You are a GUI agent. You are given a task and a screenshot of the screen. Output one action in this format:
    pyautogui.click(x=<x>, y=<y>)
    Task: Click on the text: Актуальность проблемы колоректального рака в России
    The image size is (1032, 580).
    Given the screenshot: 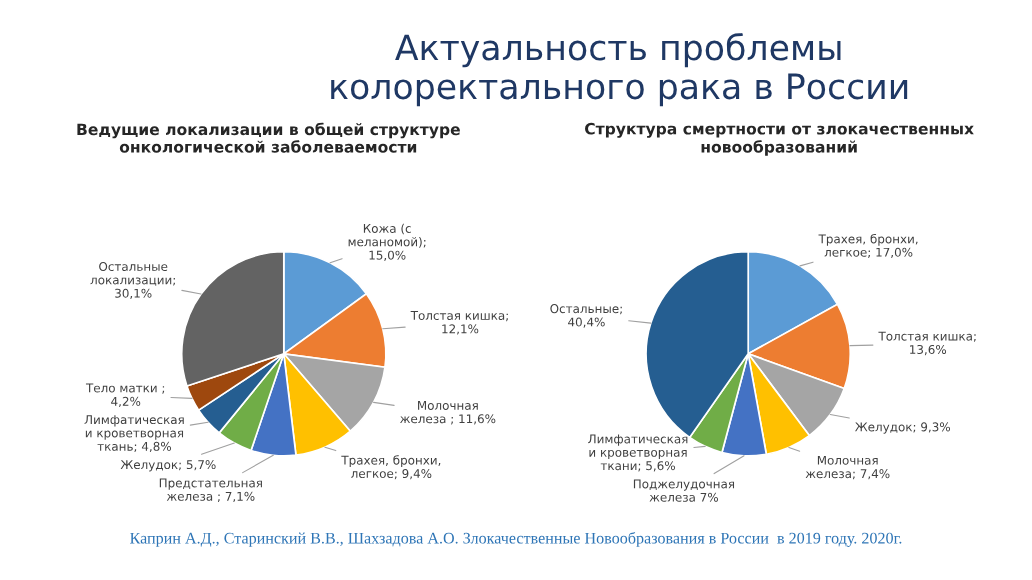 What is the action you would take?
    pyautogui.click(x=619, y=70)
    